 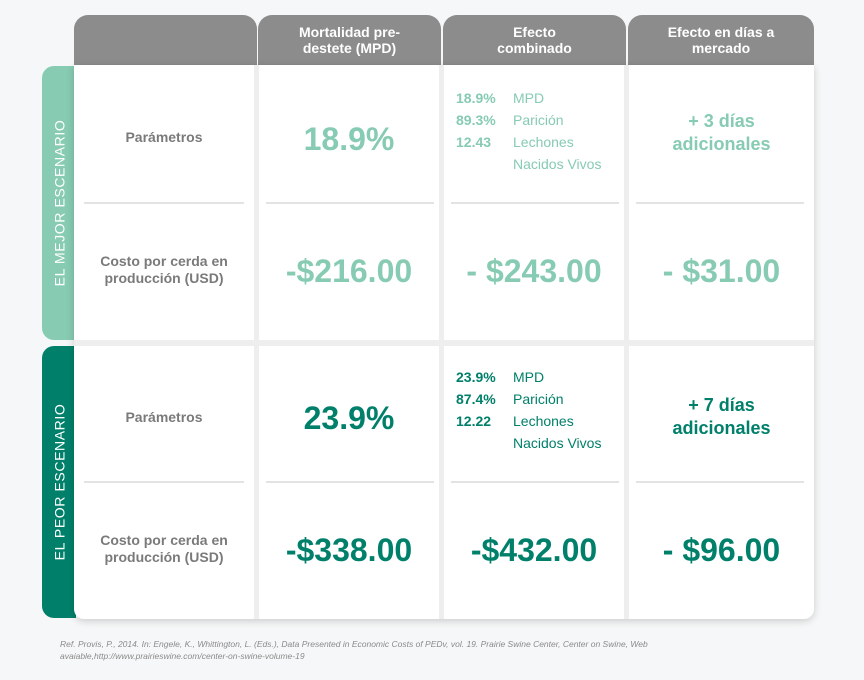 What do you see at coordinates (476, 399) in the screenshot?
I see `combined-value: 87.4%` at bounding box center [476, 399].